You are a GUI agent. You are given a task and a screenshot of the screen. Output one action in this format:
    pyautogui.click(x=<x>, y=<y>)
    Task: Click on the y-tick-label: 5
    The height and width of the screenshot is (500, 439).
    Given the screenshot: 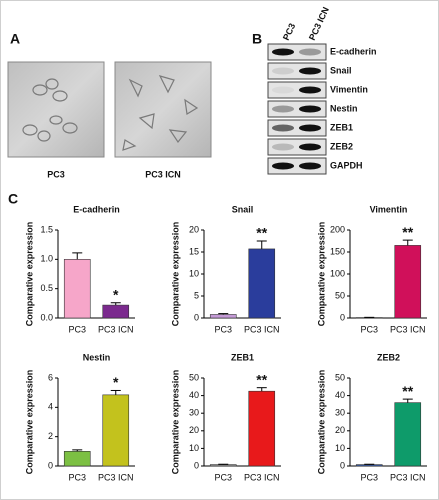 What is the action you would take?
    pyautogui.click(x=196, y=295)
    